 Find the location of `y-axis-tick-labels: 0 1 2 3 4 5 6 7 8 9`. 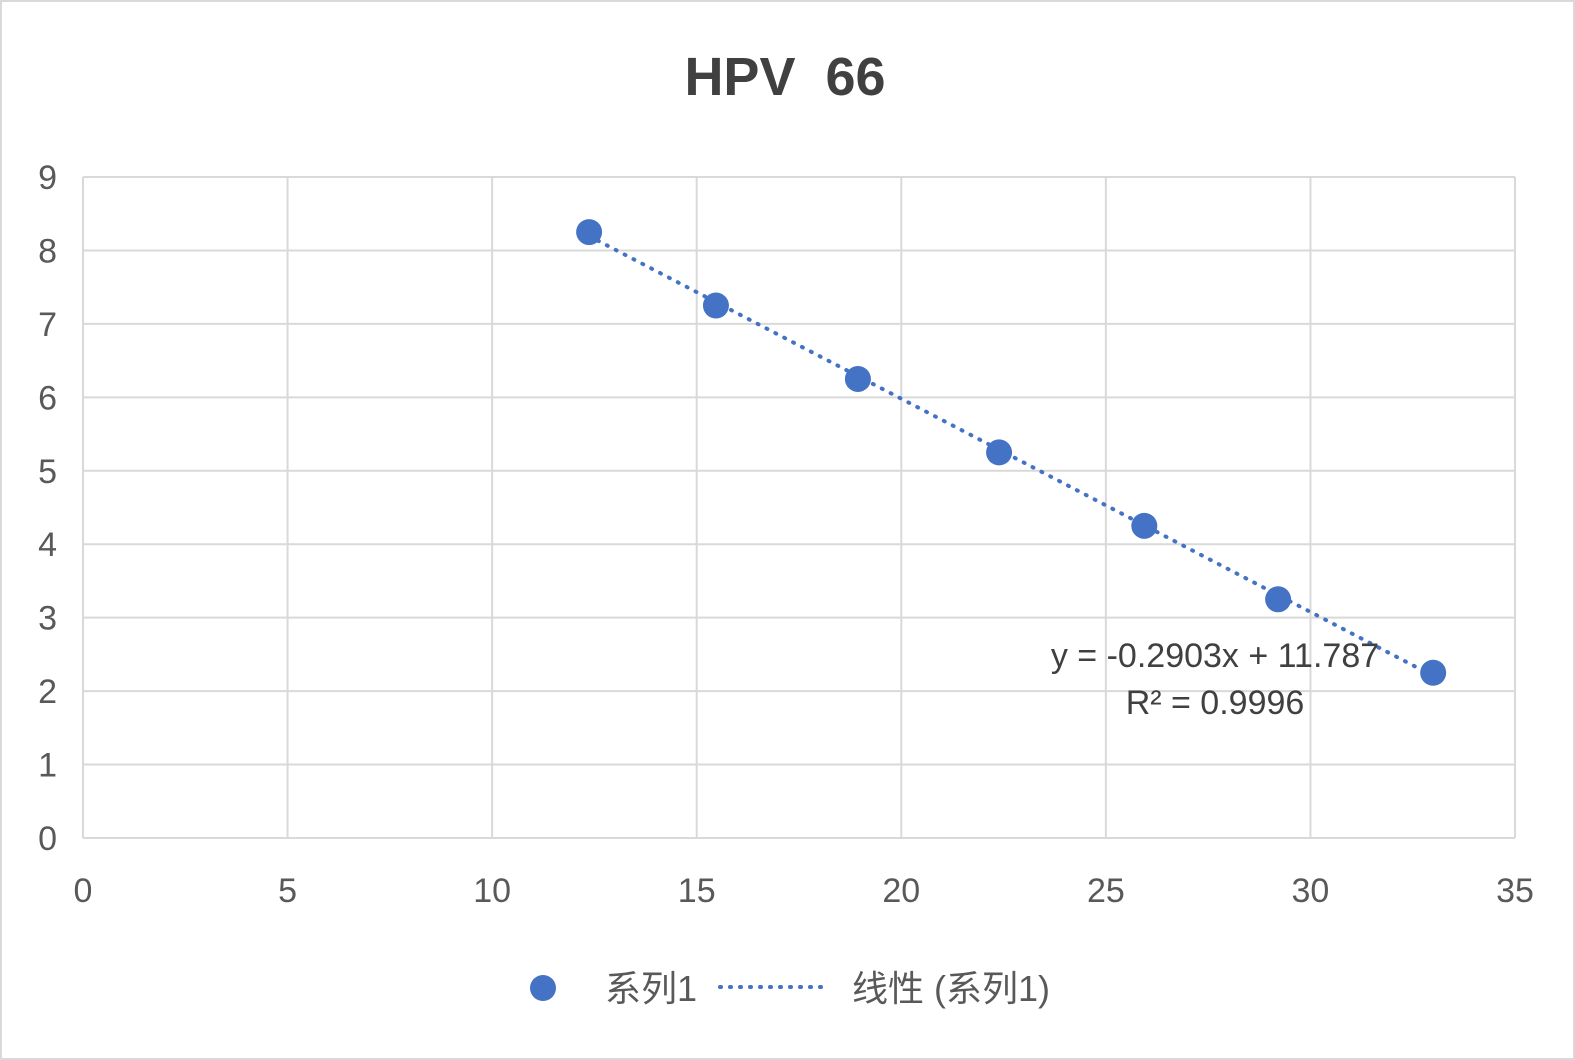

y-axis-tick-labels: 0 1 2 3 4 5 6 7 8 9 is located at coordinates (47, 508).